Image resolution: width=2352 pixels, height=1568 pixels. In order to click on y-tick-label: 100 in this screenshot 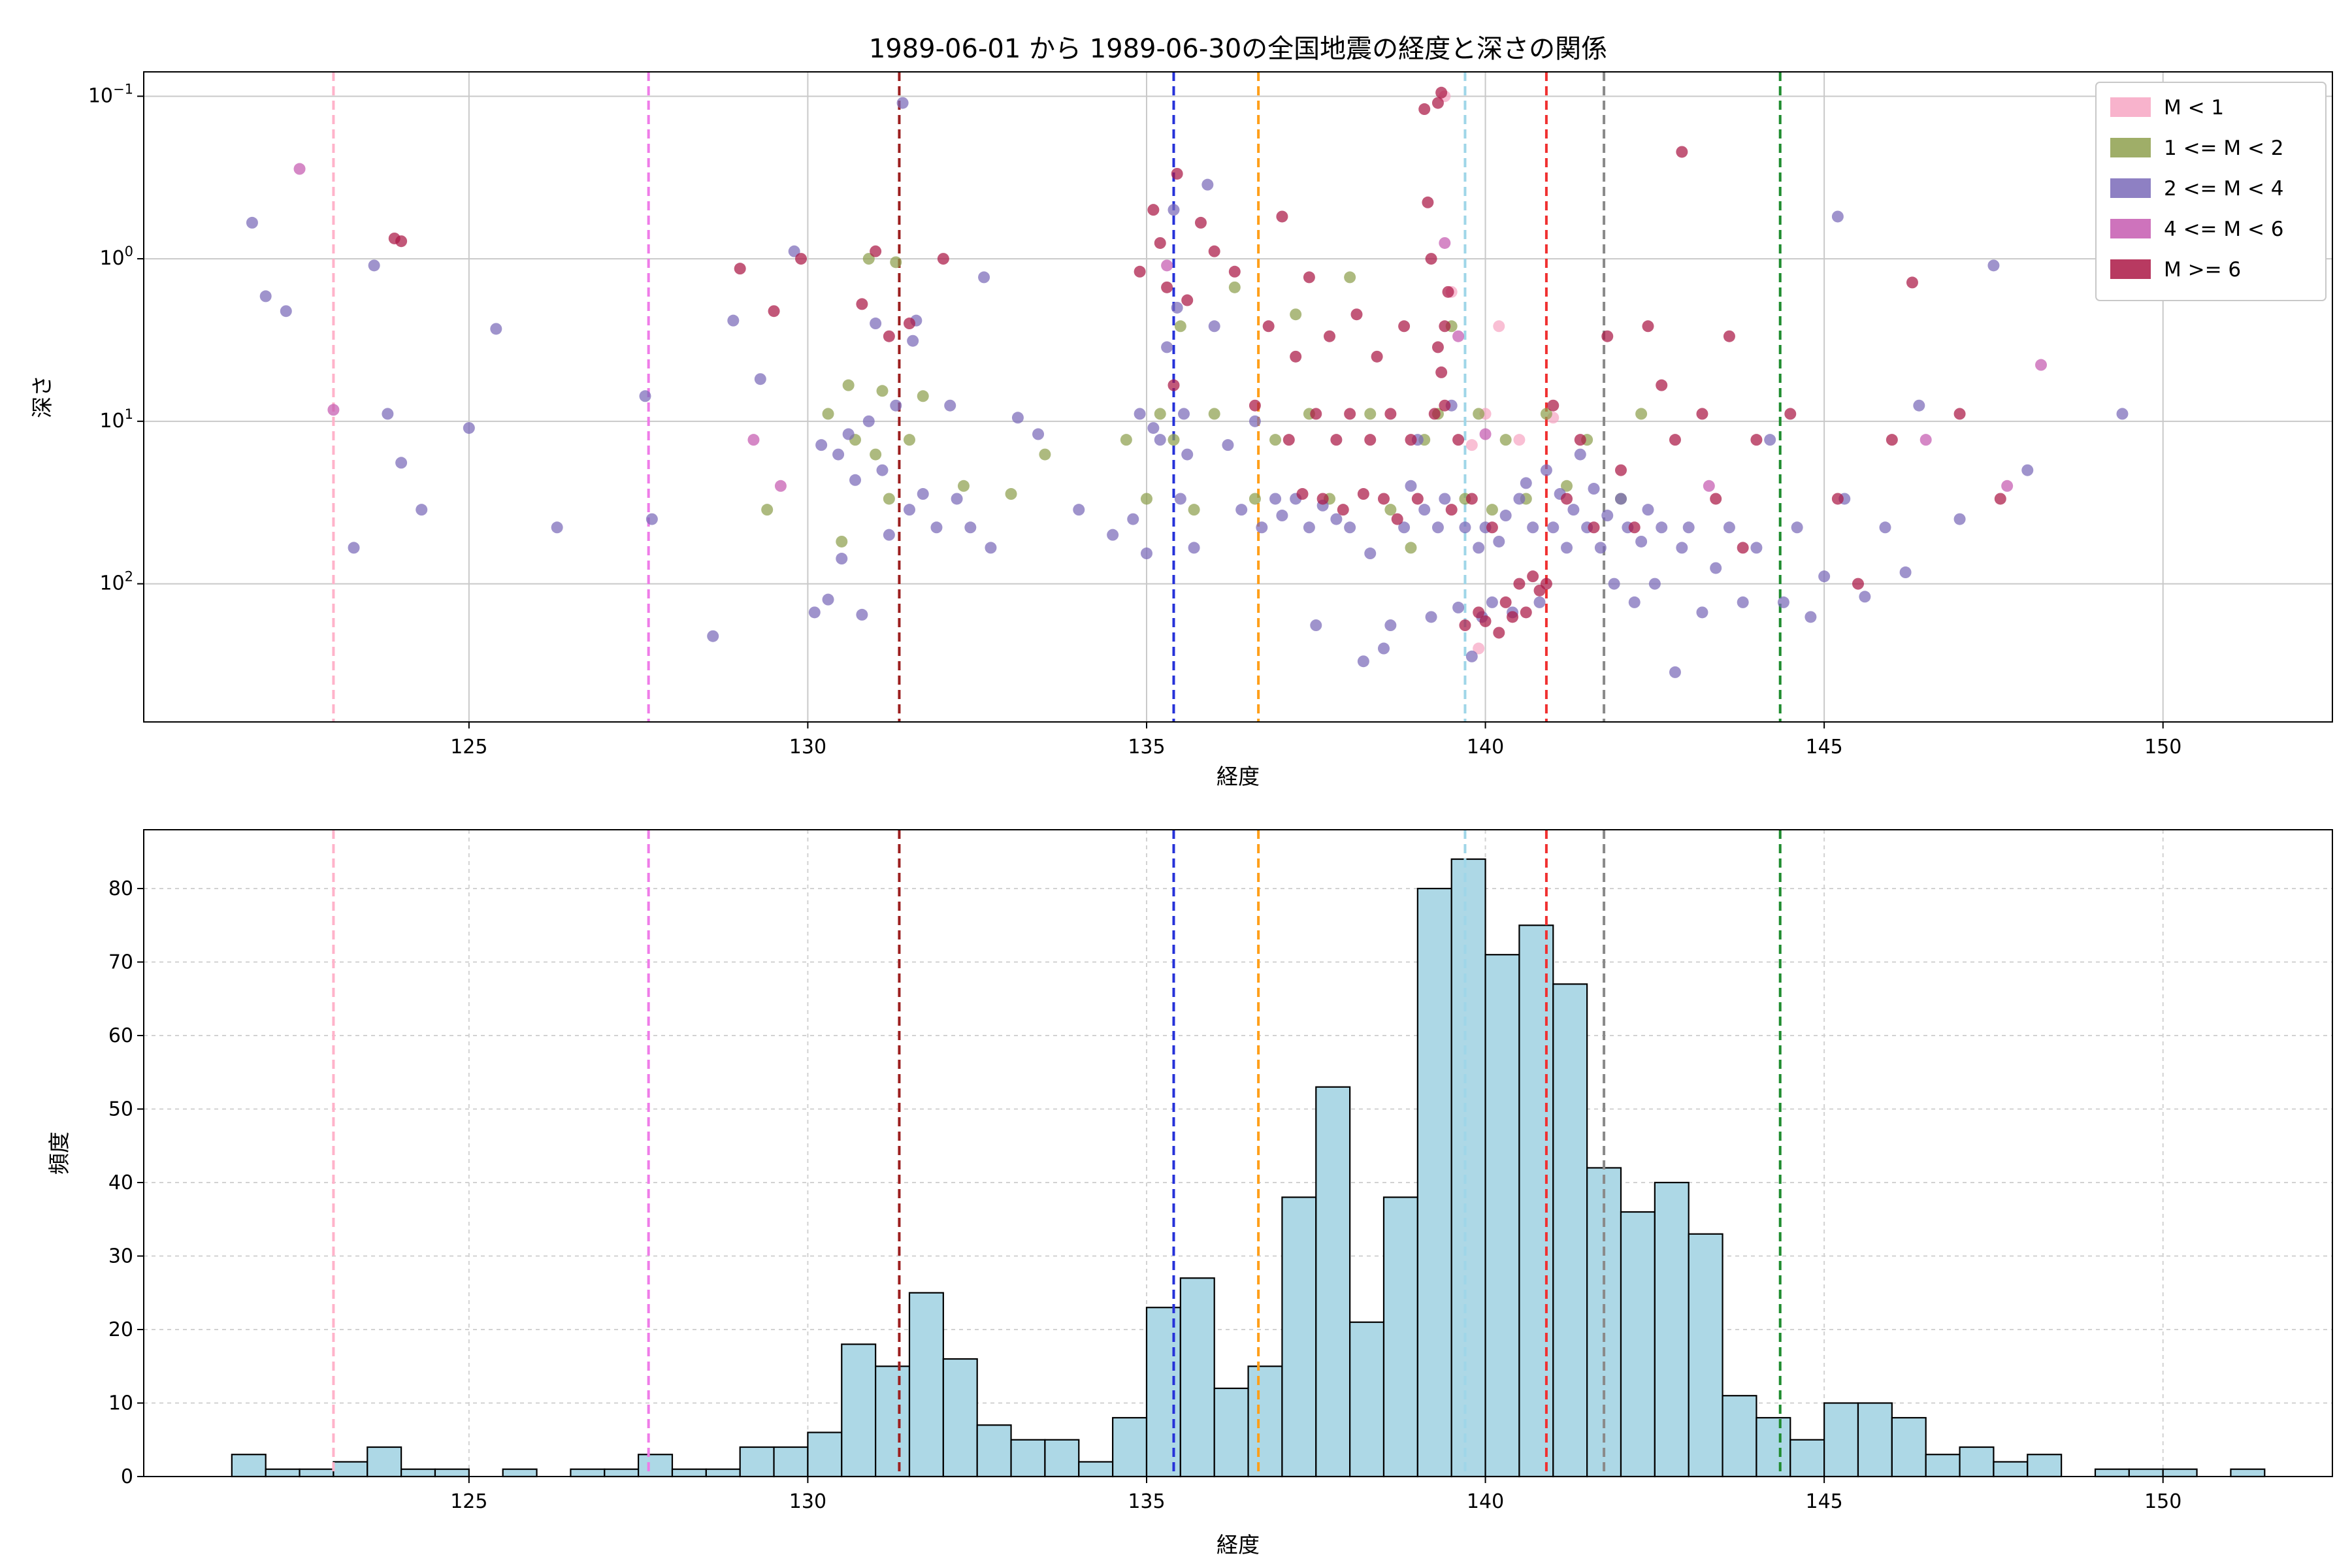, I will do `click(116, 257)`.